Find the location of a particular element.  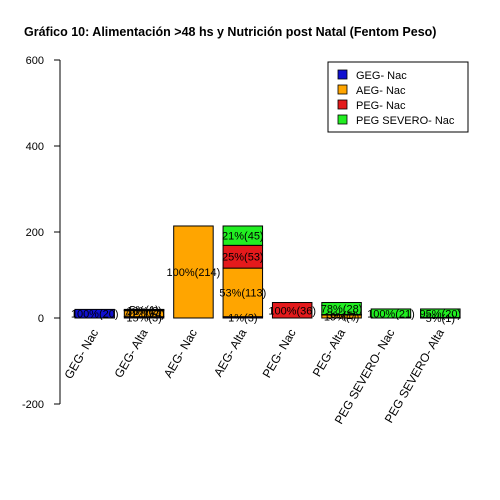

legend-entry: AEG- Nac is located at coordinates (381, 91).